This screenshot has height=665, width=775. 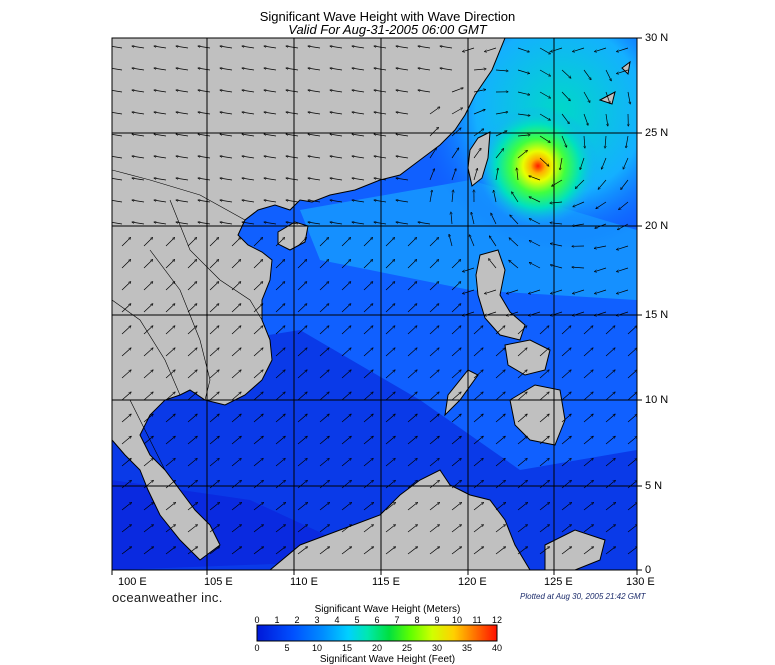 What do you see at coordinates (297, 620) in the screenshot?
I see `colorbar-meter-tick: 2` at bounding box center [297, 620].